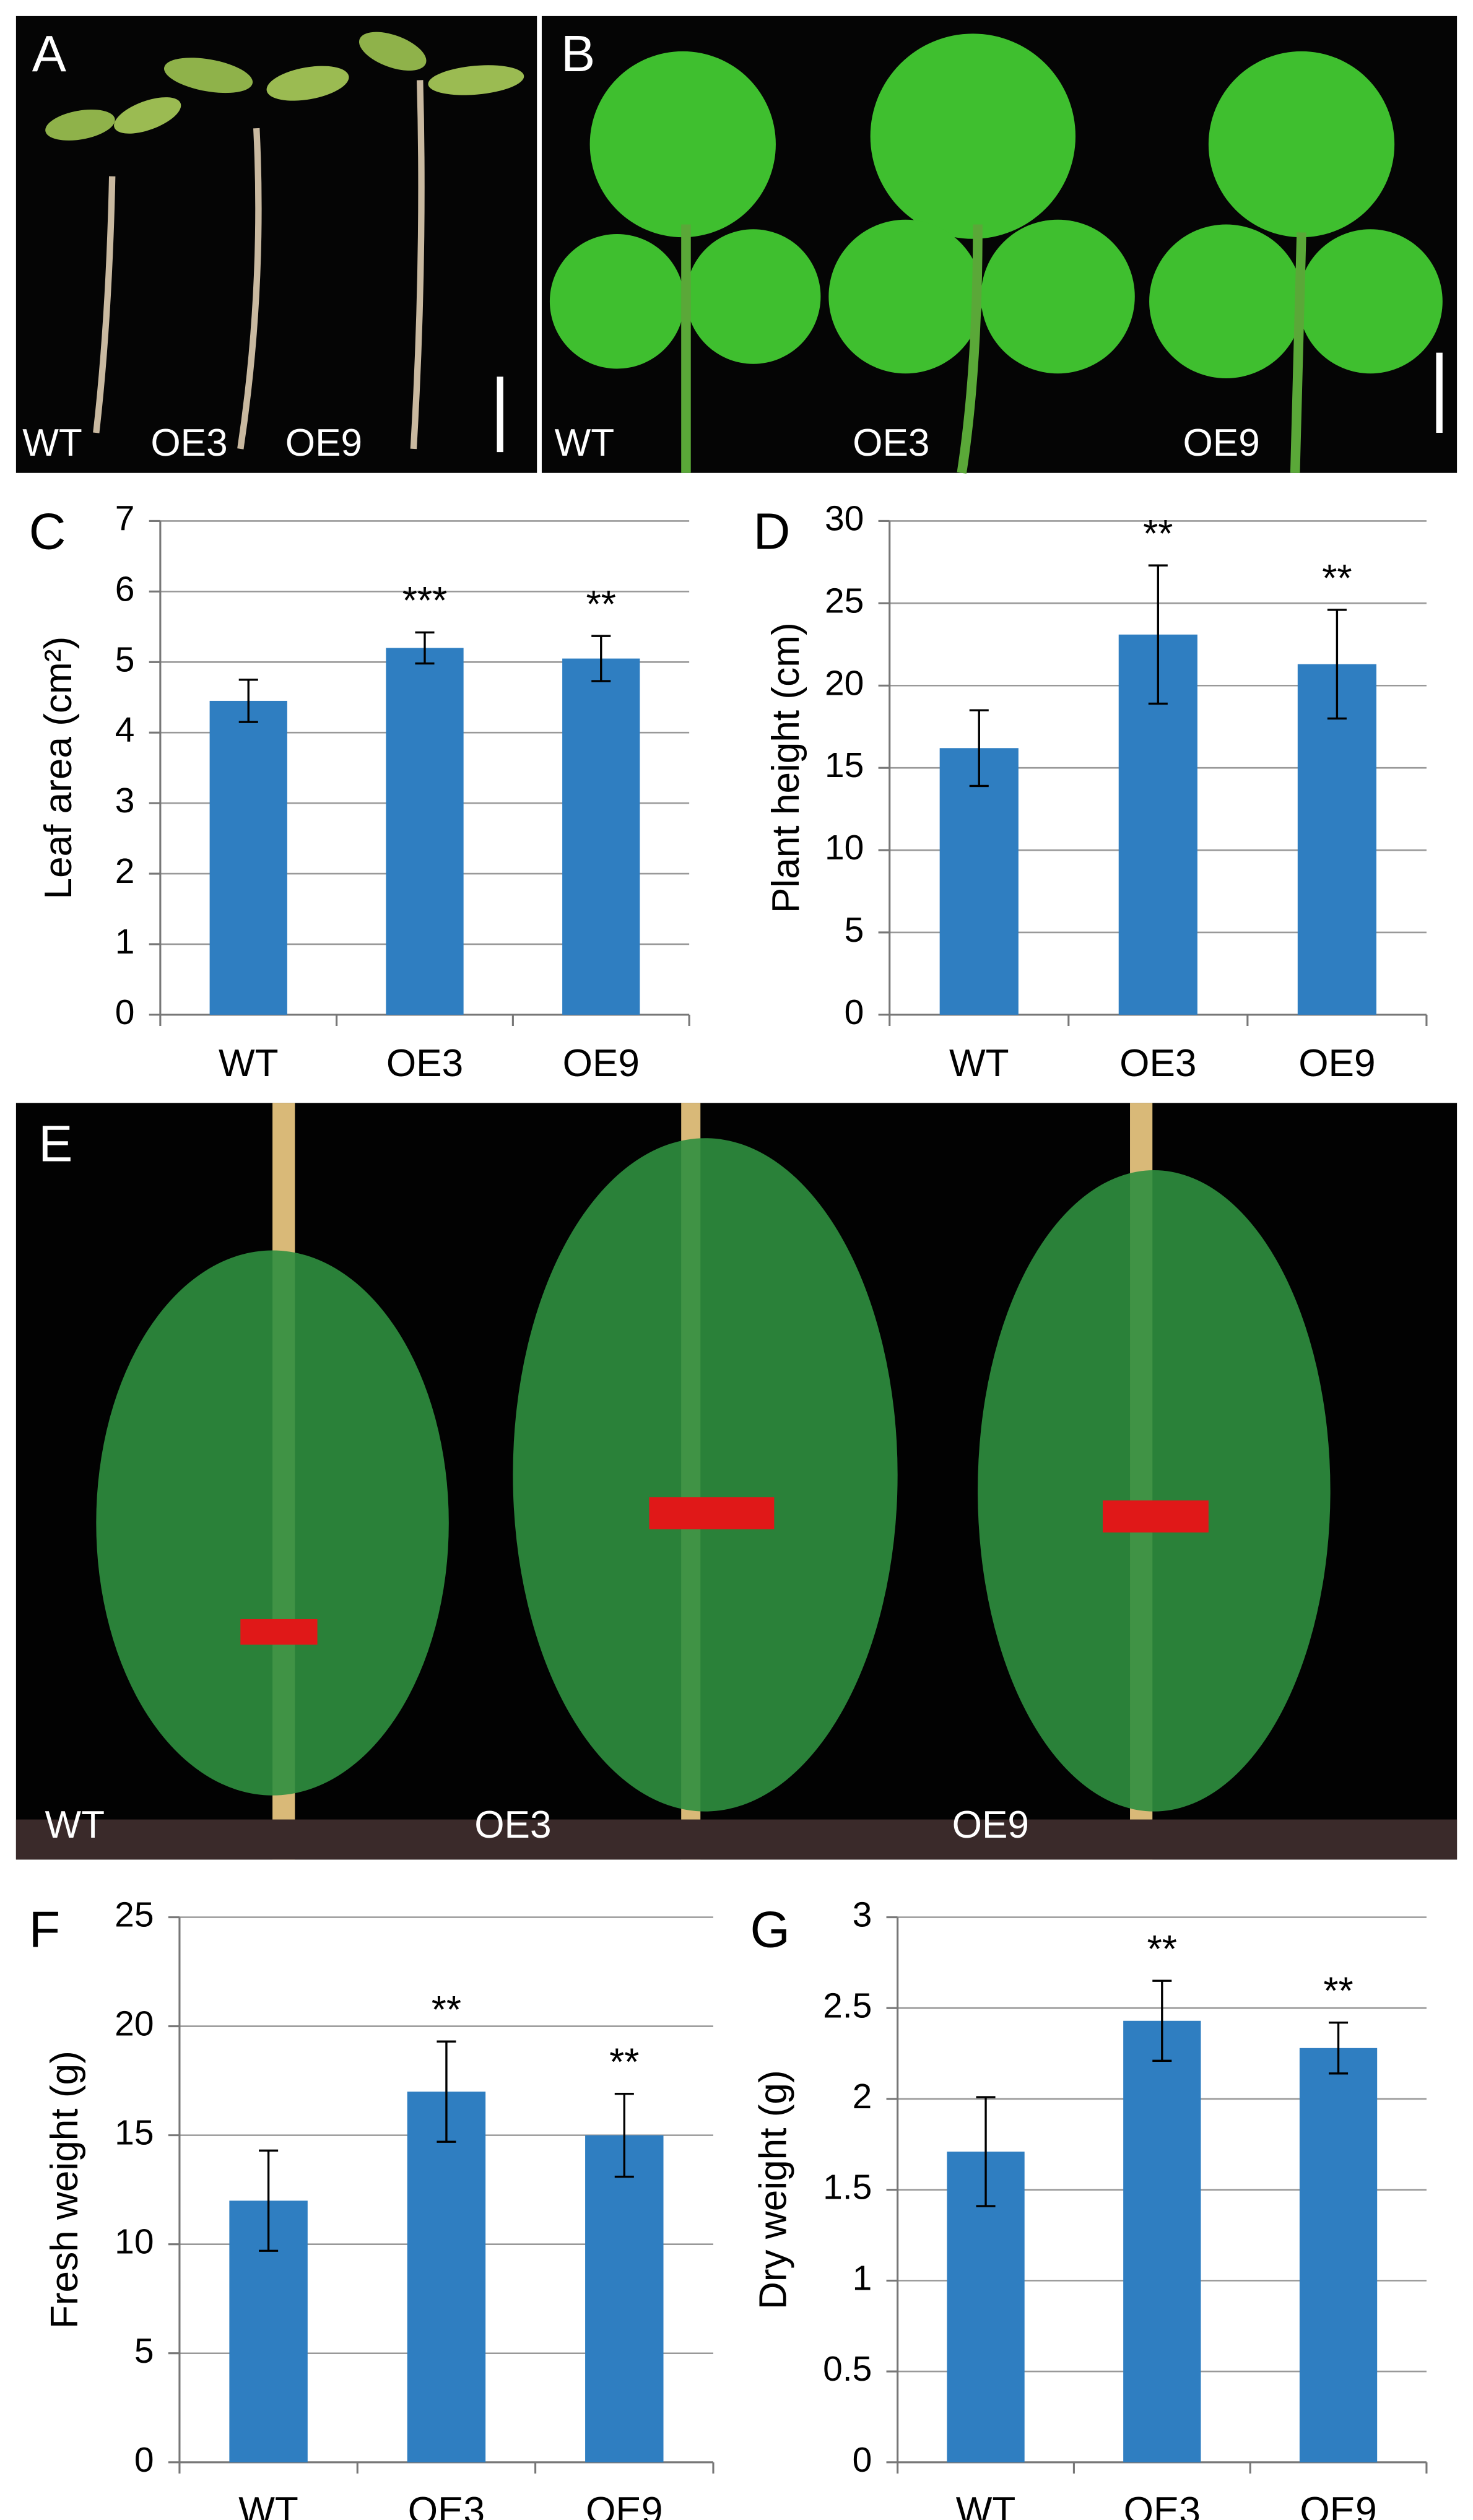  What do you see at coordinates (125, 518) in the screenshot?
I see `y-tick-label: 7` at bounding box center [125, 518].